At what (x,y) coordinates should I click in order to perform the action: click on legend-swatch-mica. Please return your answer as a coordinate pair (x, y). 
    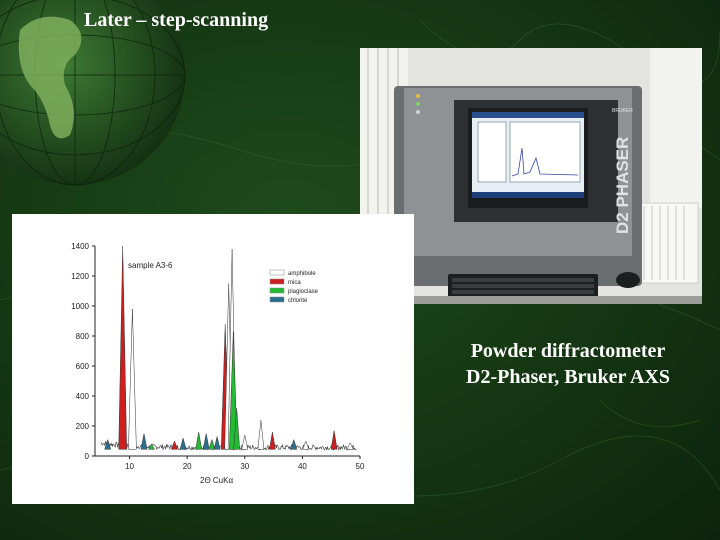
    Looking at the image, I should click on (277, 281).